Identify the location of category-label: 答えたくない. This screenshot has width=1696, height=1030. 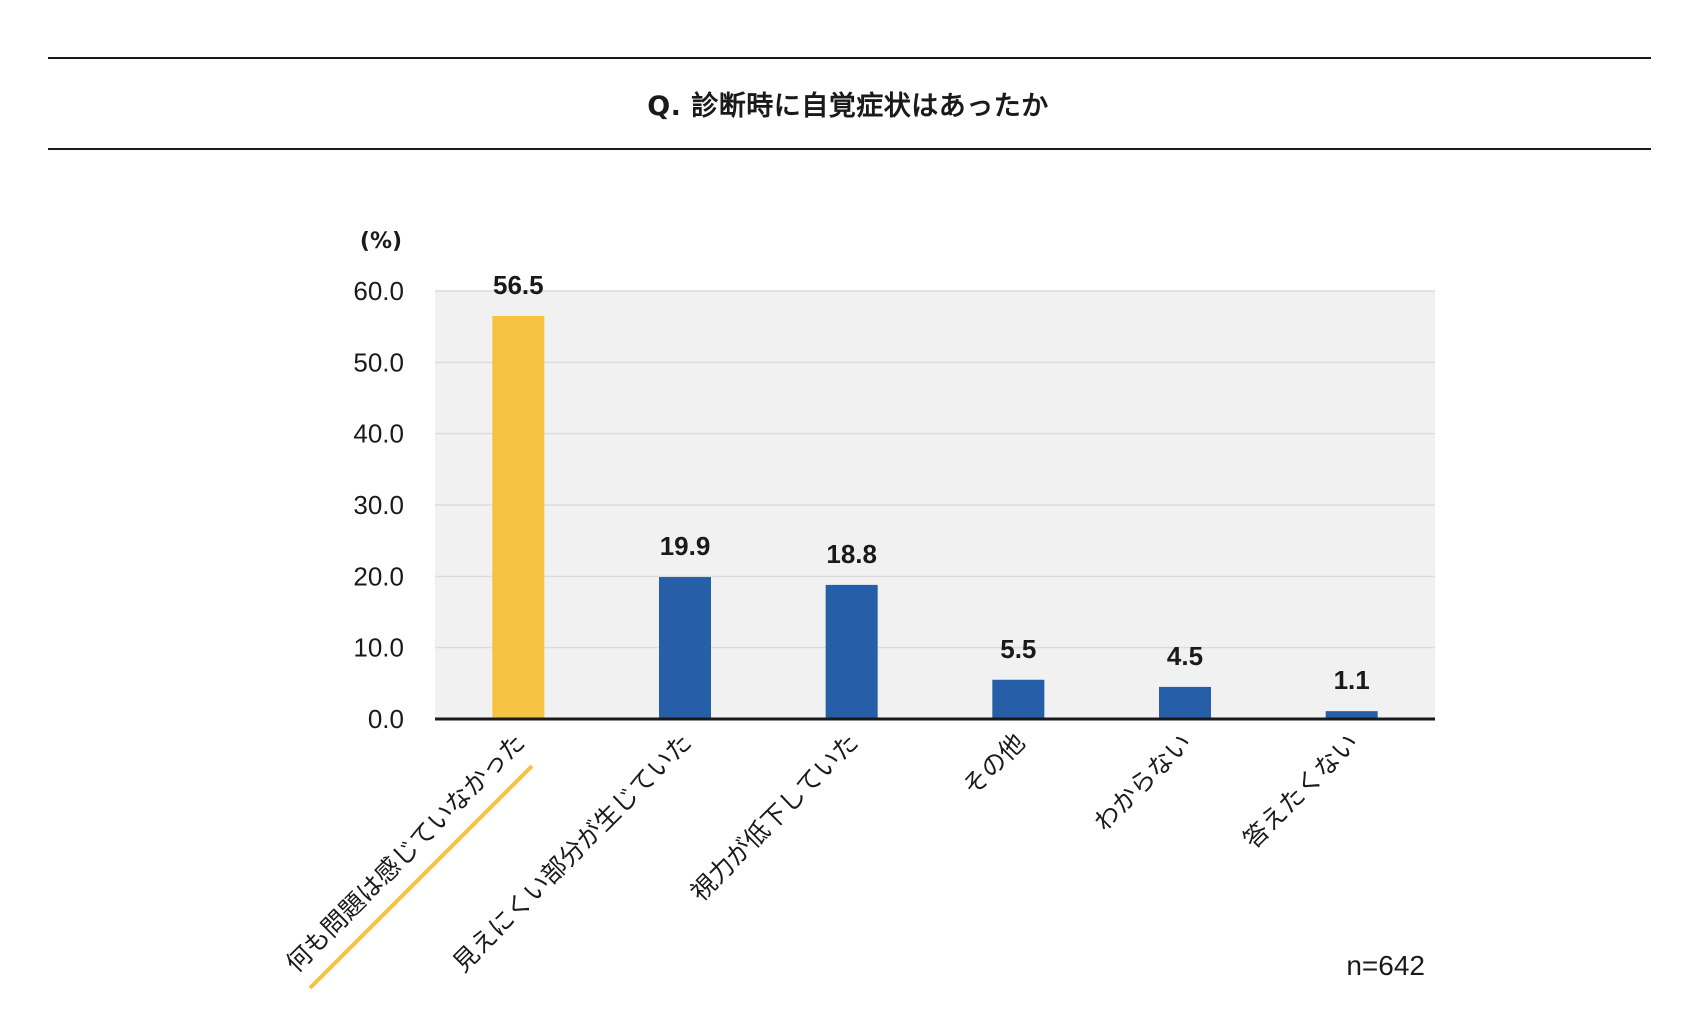
(1300, 791).